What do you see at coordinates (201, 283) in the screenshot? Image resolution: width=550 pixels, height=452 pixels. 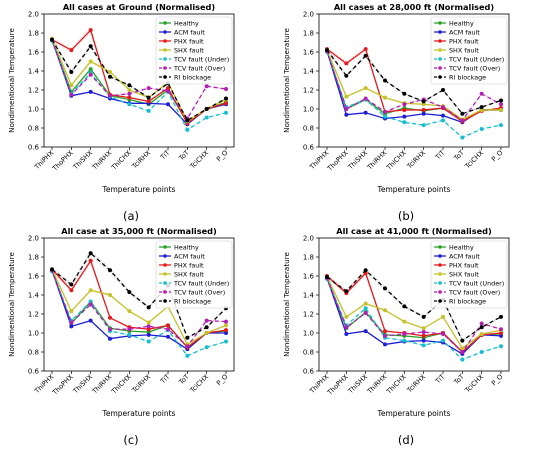 I see `legend-entry: TCV fault (Under)` at bounding box center [201, 283].